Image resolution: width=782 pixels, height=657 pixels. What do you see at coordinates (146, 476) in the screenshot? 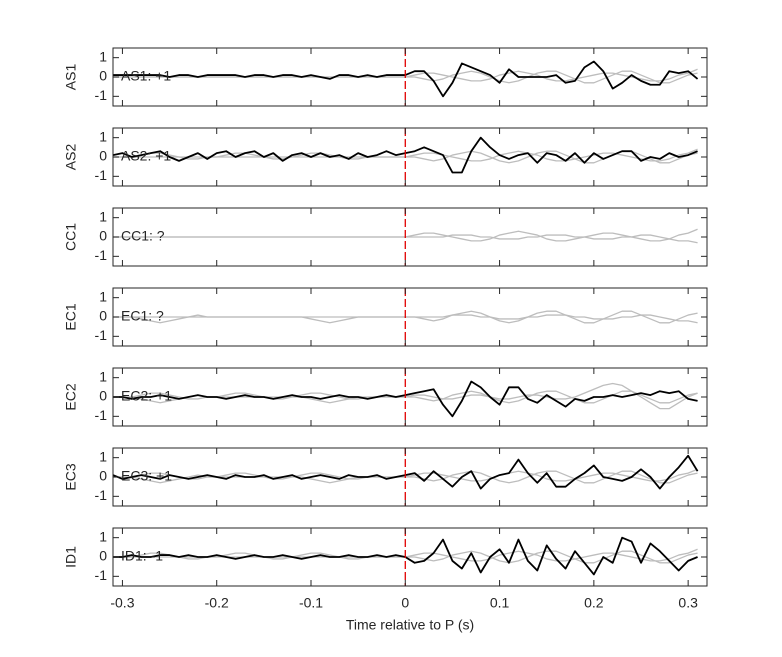
I see `annotation: EC3: +1` at bounding box center [146, 476].